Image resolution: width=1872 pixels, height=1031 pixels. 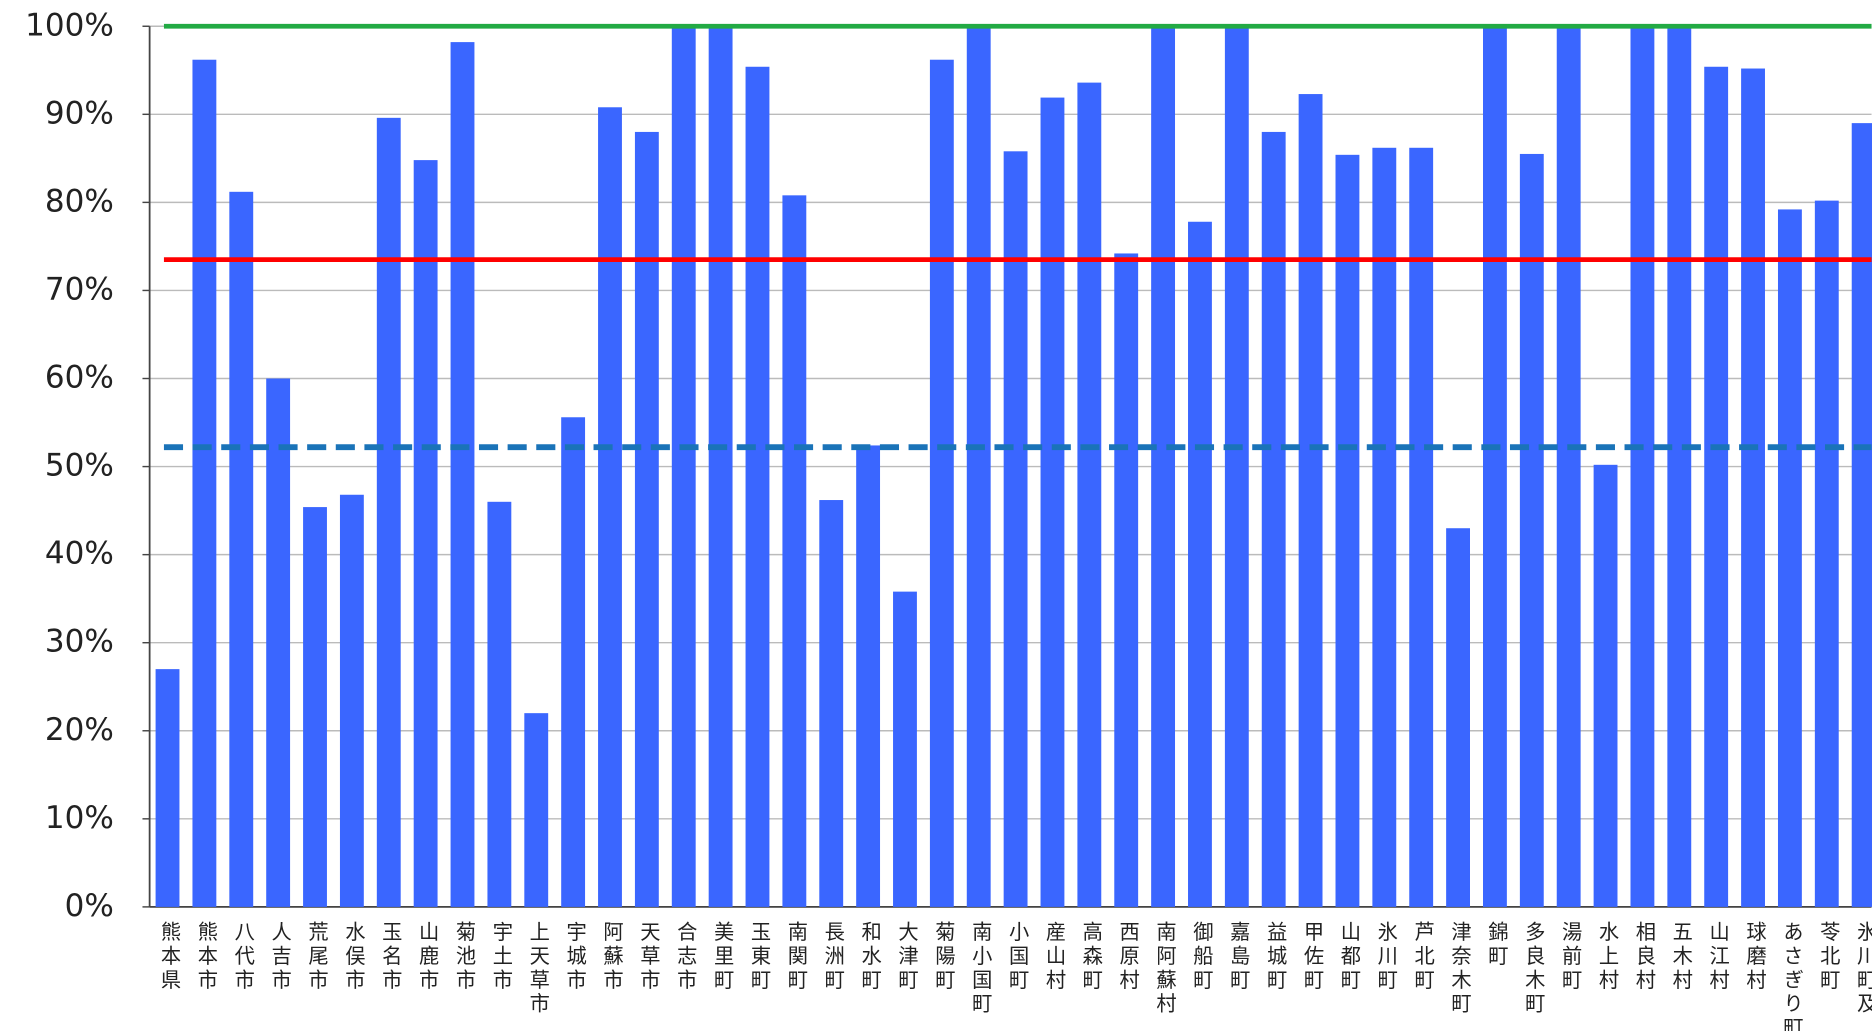 What do you see at coordinates (79, 378) in the screenshot?
I see `y-tick-label: 60%` at bounding box center [79, 378].